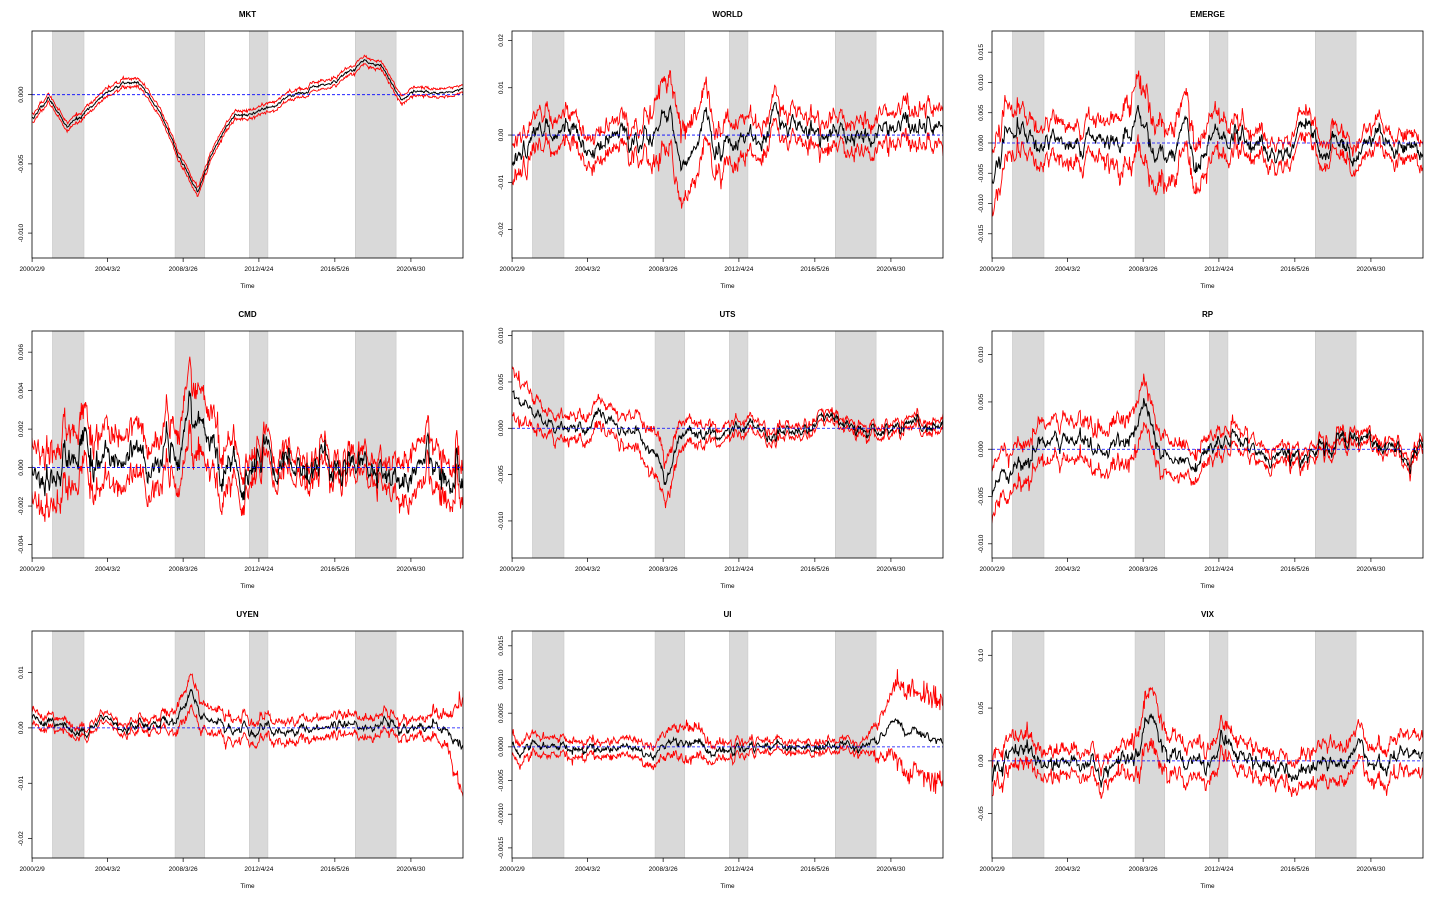 The height and width of the screenshot is (899, 1439). What do you see at coordinates (21, 163) in the screenshot?
I see `y-tick-label: -0.005` at bounding box center [21, 163].